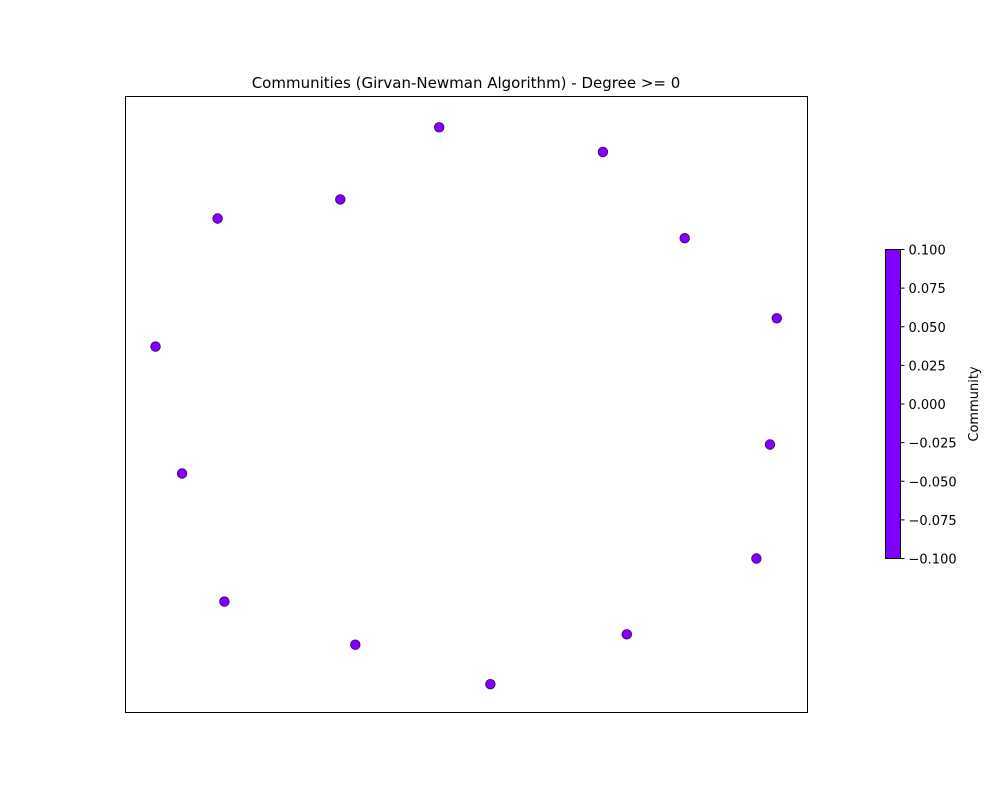 The width and height of the screenshot is (1000, 800). Describe the element at coordinates (974, 404) in the screenshot. I see `colorbar-label: Community` at that location.